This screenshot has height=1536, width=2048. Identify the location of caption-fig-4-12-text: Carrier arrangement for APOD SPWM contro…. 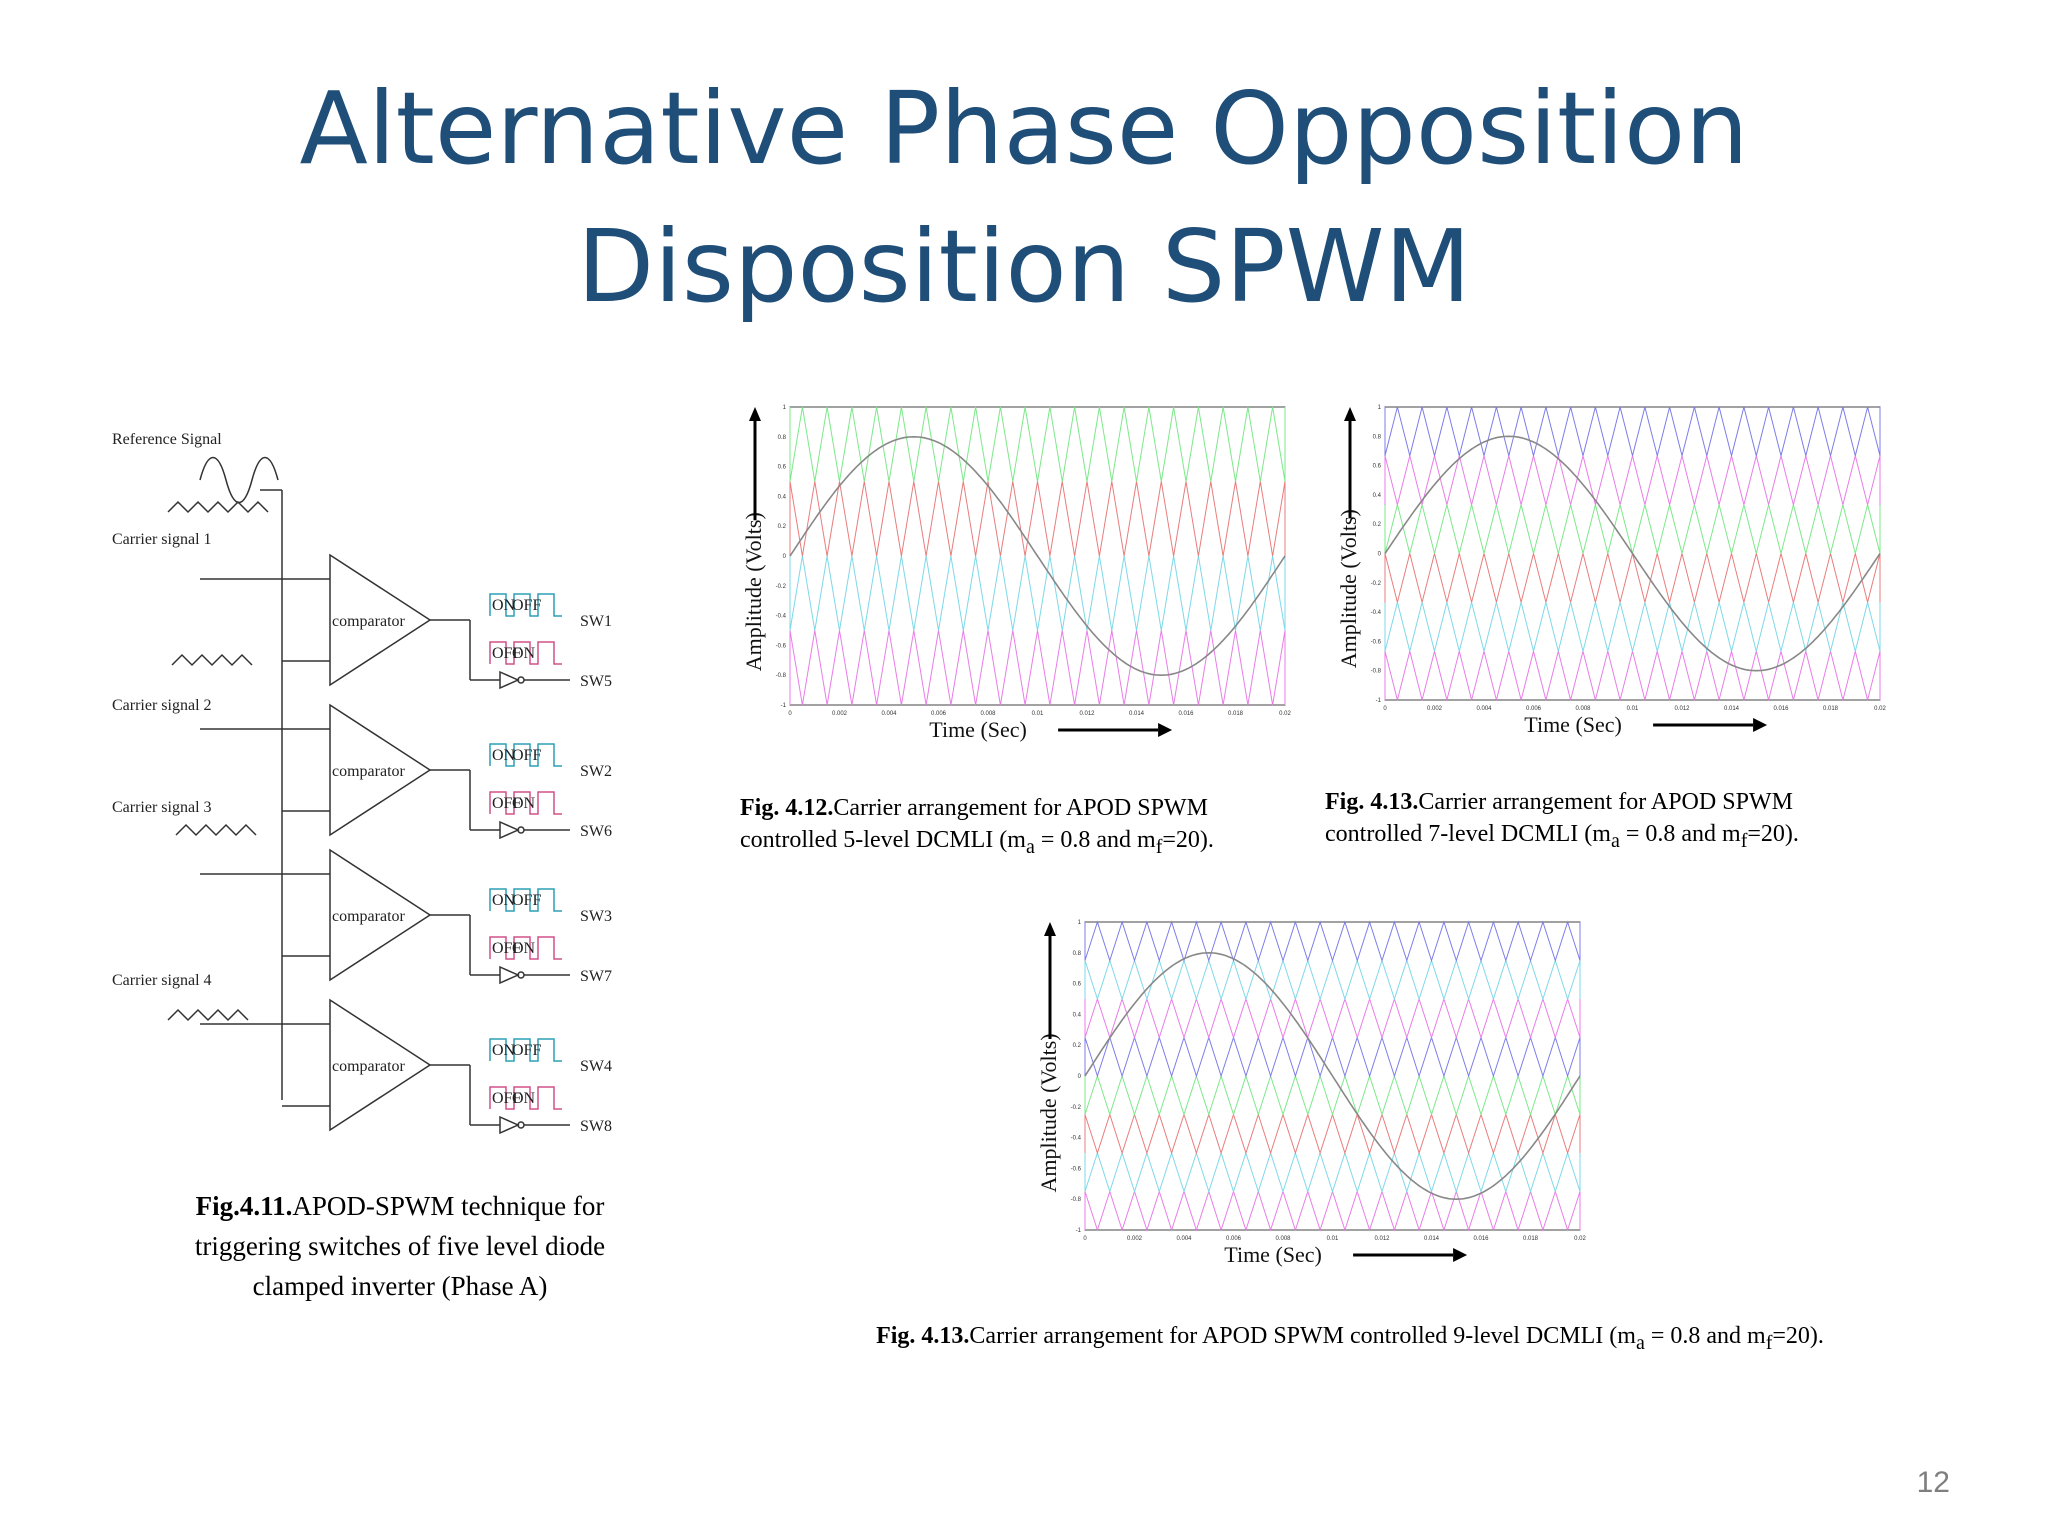
(974, 824).